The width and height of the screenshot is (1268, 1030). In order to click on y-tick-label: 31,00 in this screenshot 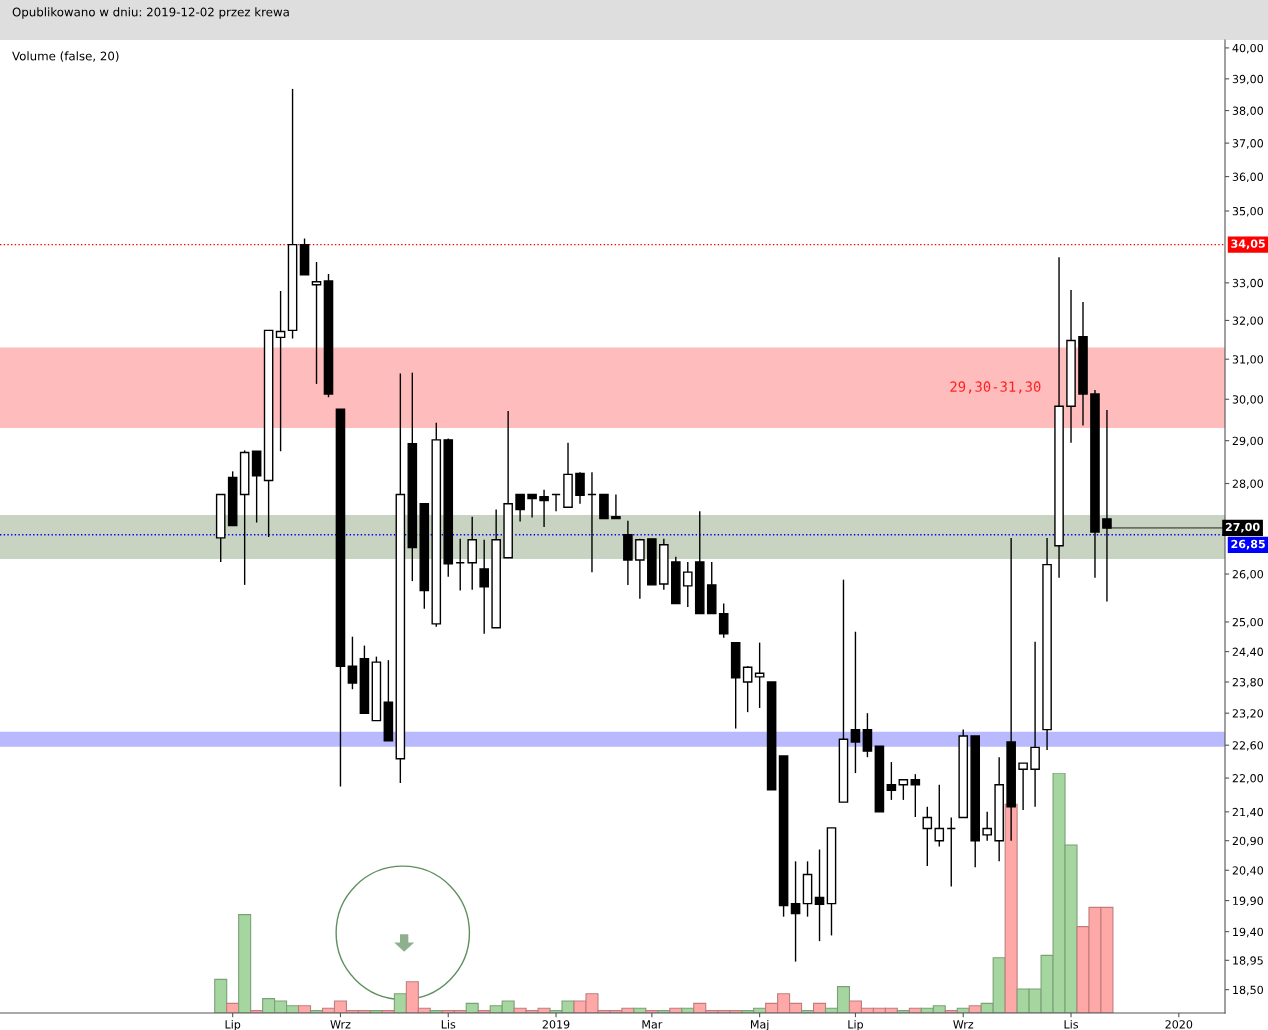, I will do `click(1248, 360)`.